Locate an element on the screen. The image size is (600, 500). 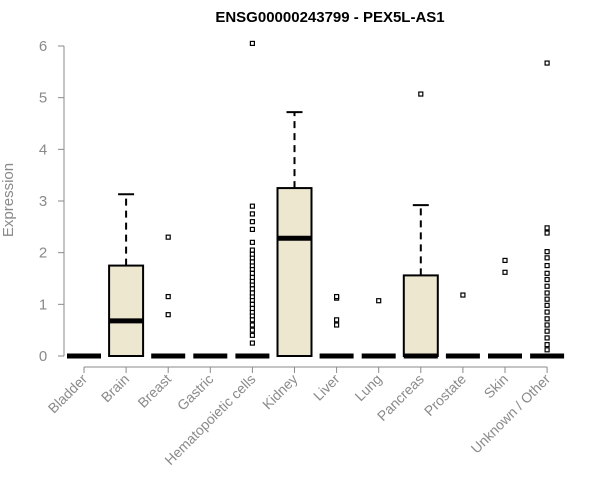
box-liver is located at coordinates (336, 326).